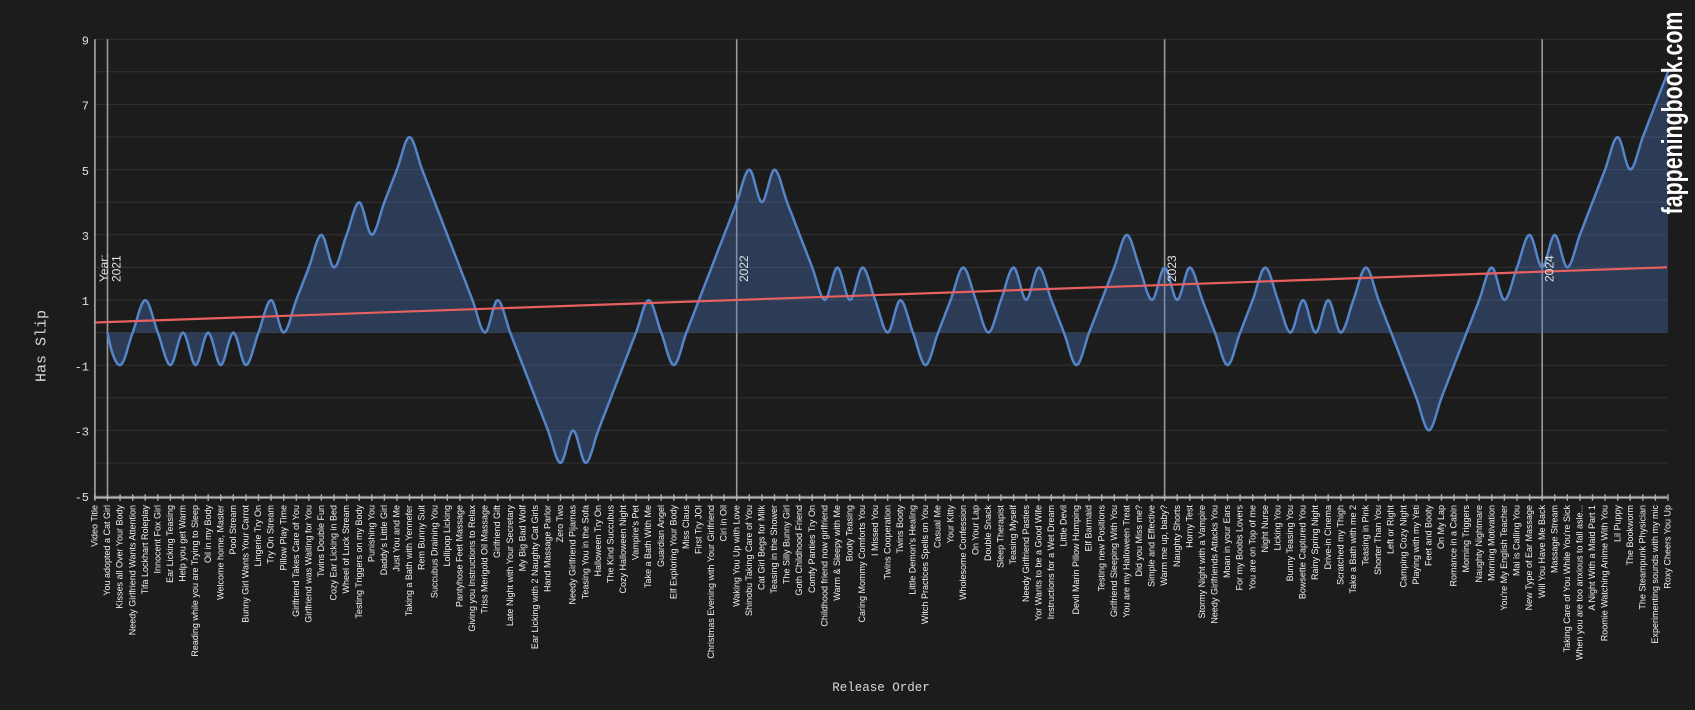 This screenshot has width=1695, height=710. I want to click on svg-text: Triss Merigold Oil Massage, so click(485, 559).